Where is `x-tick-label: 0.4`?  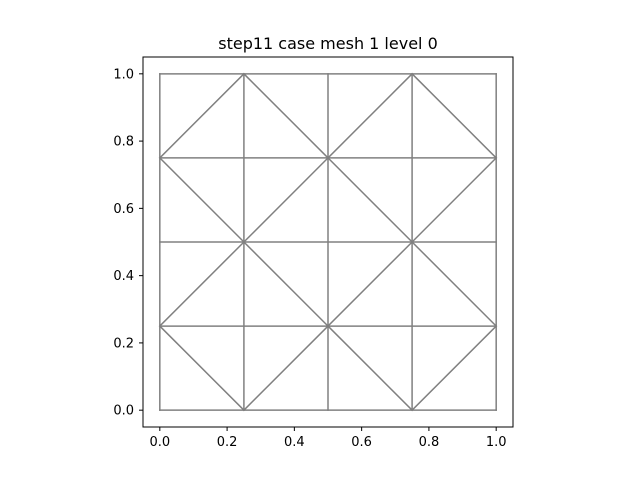
x-tick-label: 0.4 is located at coordinates (294, 442).